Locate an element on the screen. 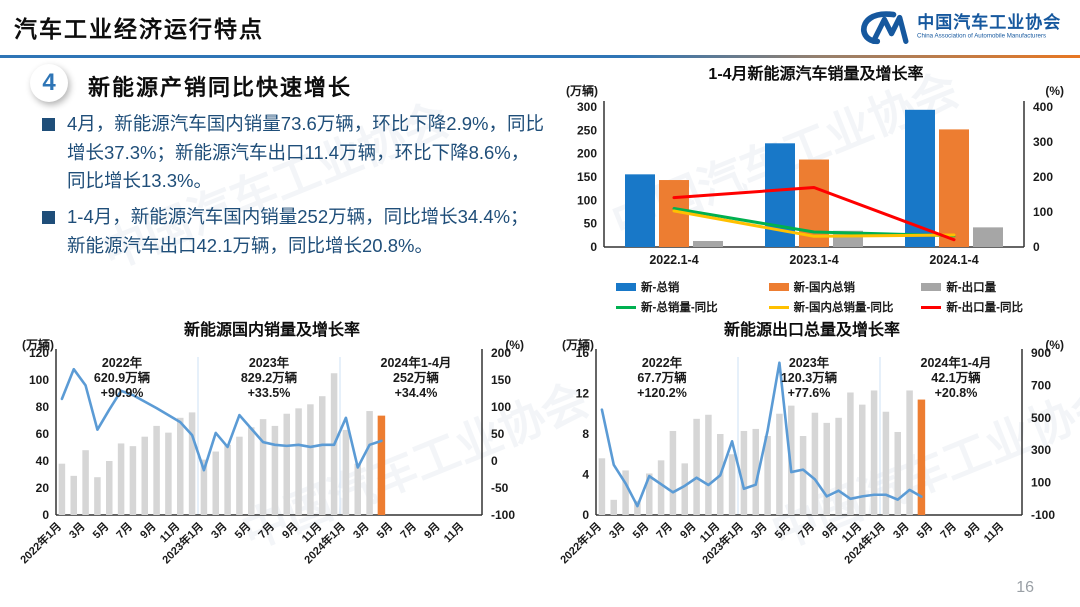 Image resolution: width=1080 pixels, height=607 pixels. legend-label: 新-总销量-同比 is located at coordinates (679, 308).